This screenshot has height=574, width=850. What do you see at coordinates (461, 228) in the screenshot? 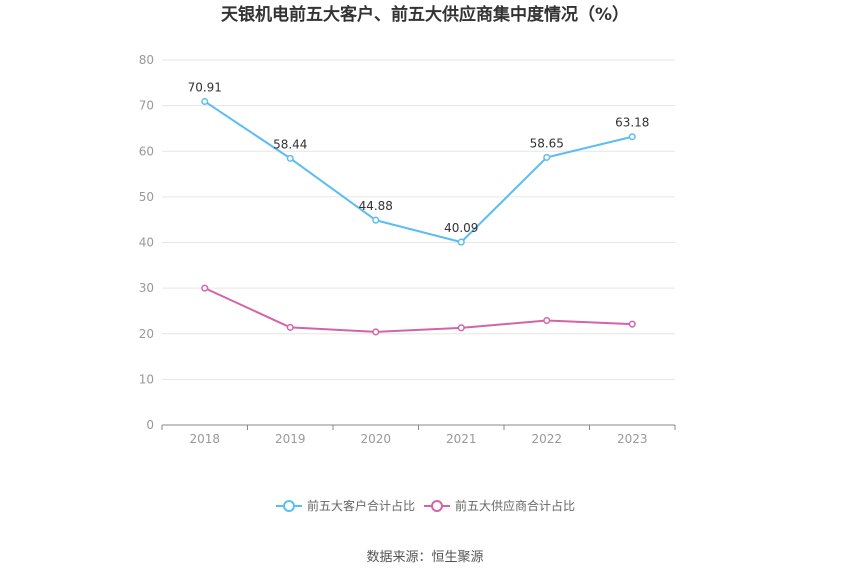
I see `data-label: 40.09` at bounding box center [461, 228].